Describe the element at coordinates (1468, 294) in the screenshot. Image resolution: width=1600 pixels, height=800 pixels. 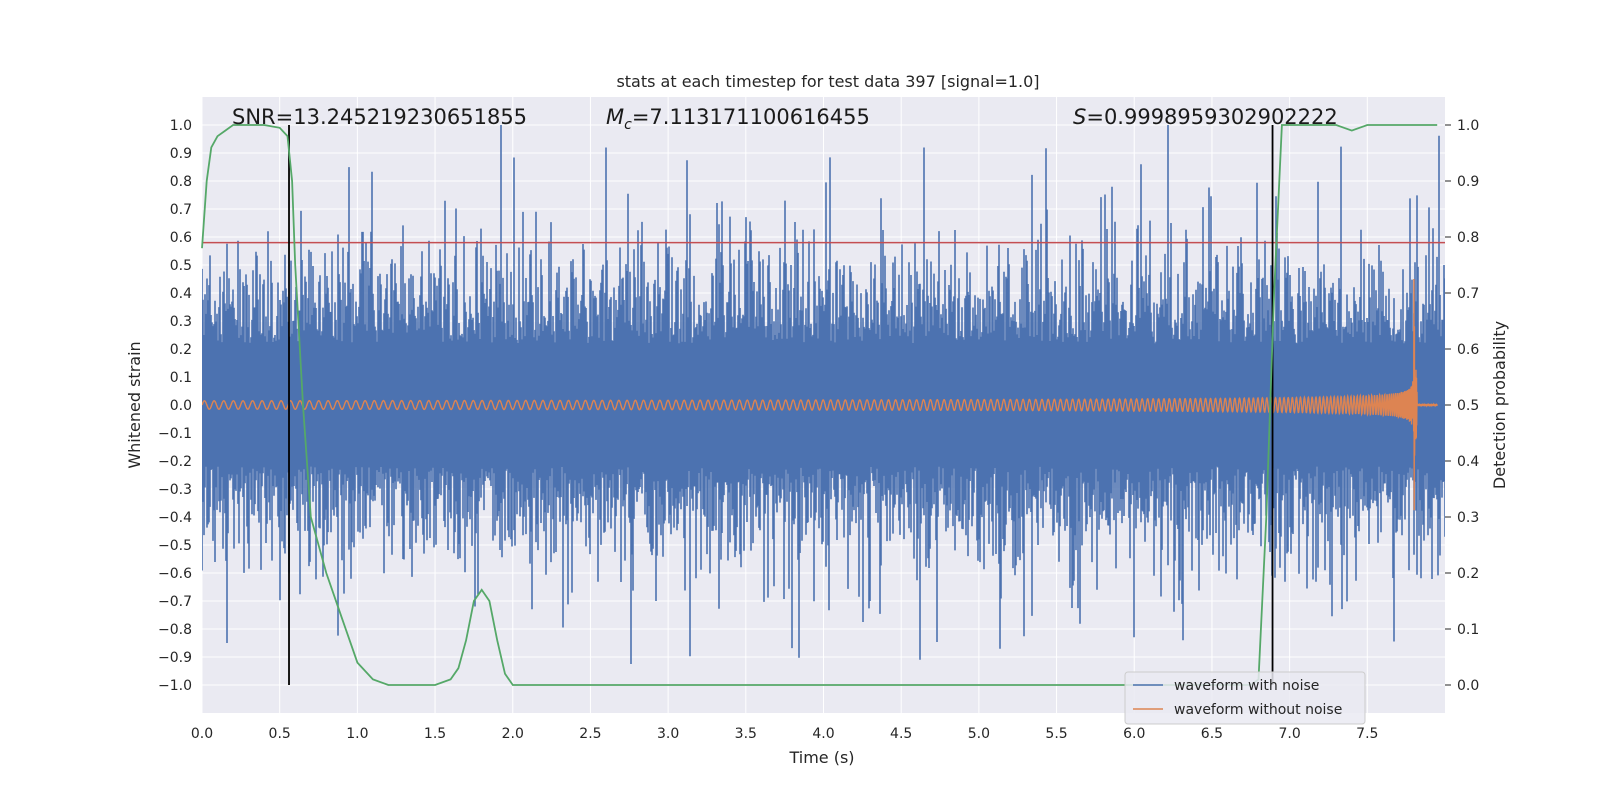
I see `y2-tick-label: 0.7` at that location.